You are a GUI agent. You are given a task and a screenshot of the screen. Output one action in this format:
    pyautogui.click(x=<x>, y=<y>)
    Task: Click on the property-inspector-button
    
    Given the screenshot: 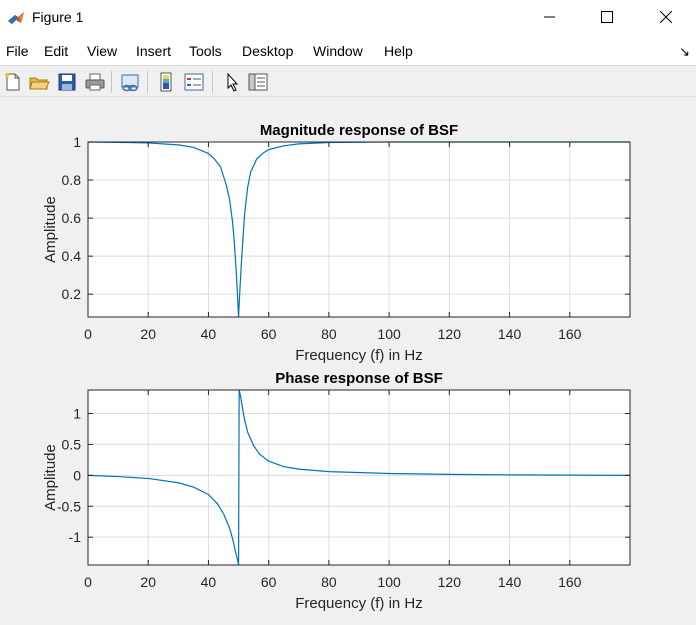 What is the action you would take?
    pyautogui.click(x=258, y=82)
    